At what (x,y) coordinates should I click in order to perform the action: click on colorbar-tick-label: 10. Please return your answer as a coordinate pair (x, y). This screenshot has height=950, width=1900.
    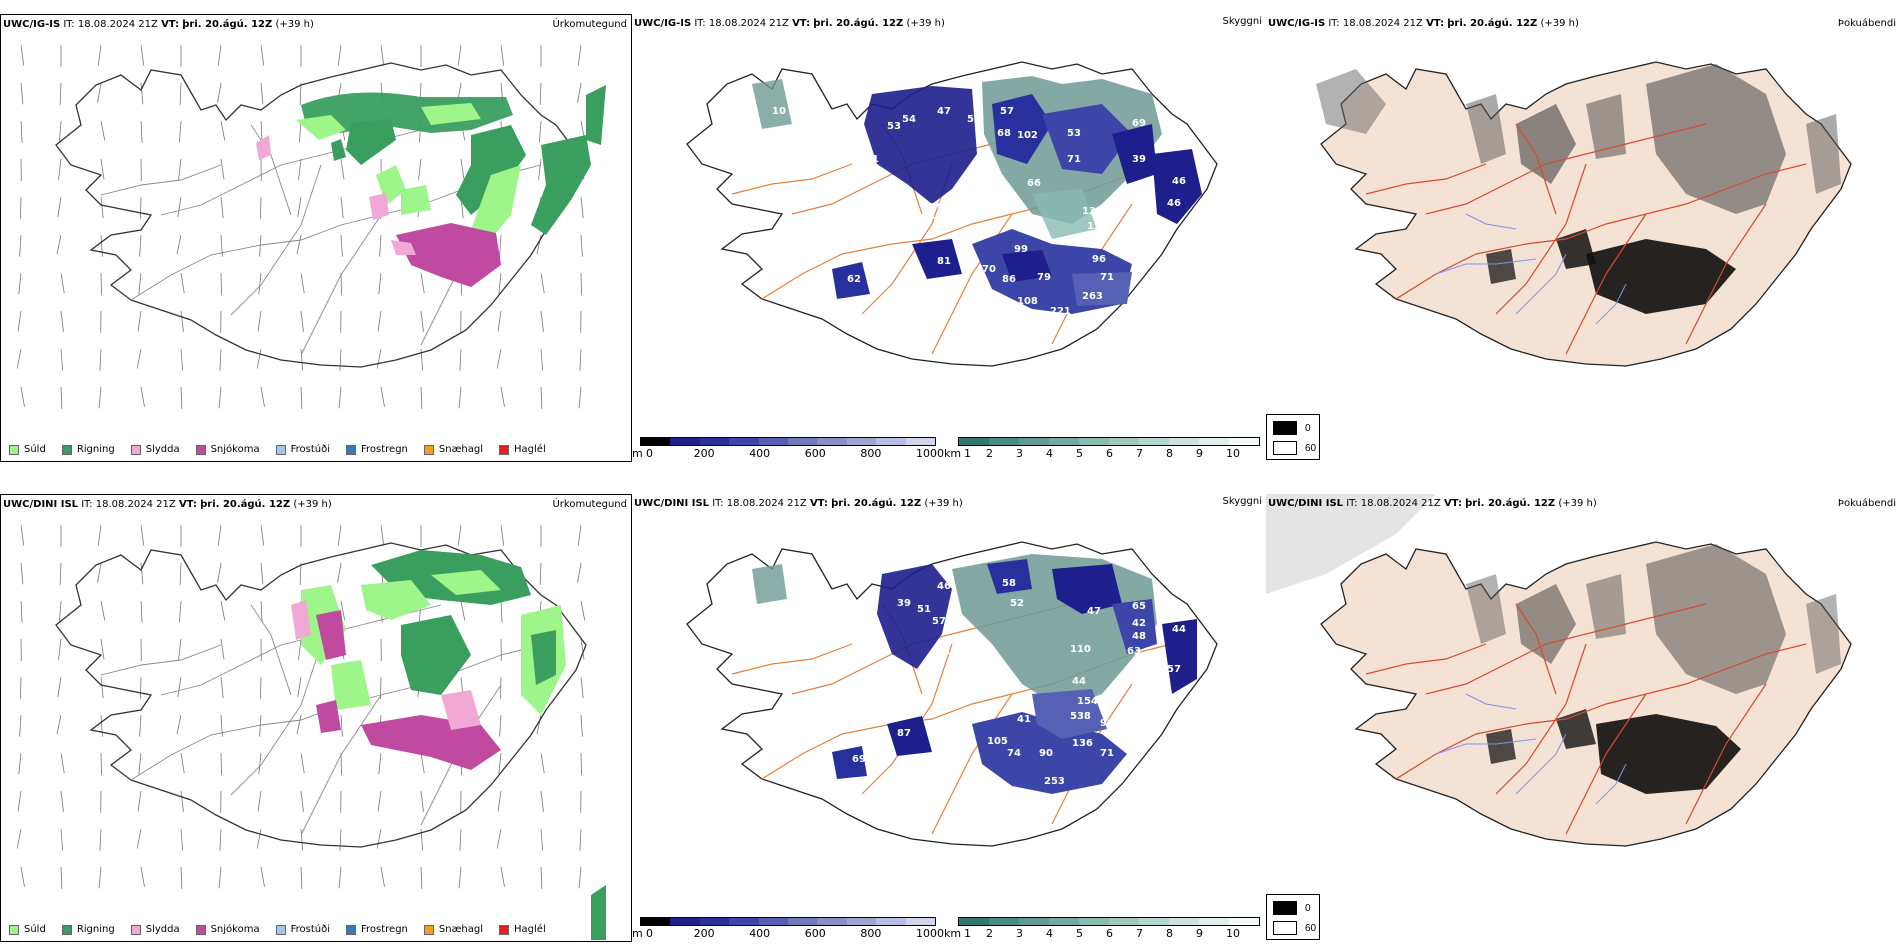
    Looking at the image, I should click on (1233, 453).